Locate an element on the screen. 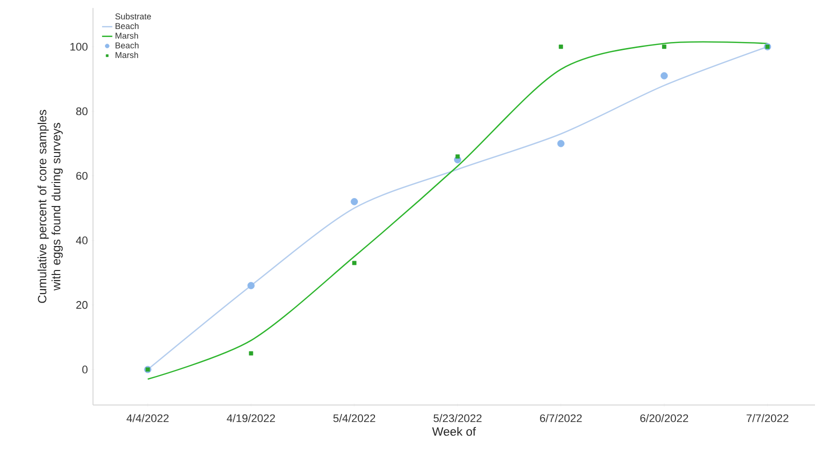 This screenshot has width=828, height=461. x-tick-label: 6/7/2022 is located at coordinates (561, 418).